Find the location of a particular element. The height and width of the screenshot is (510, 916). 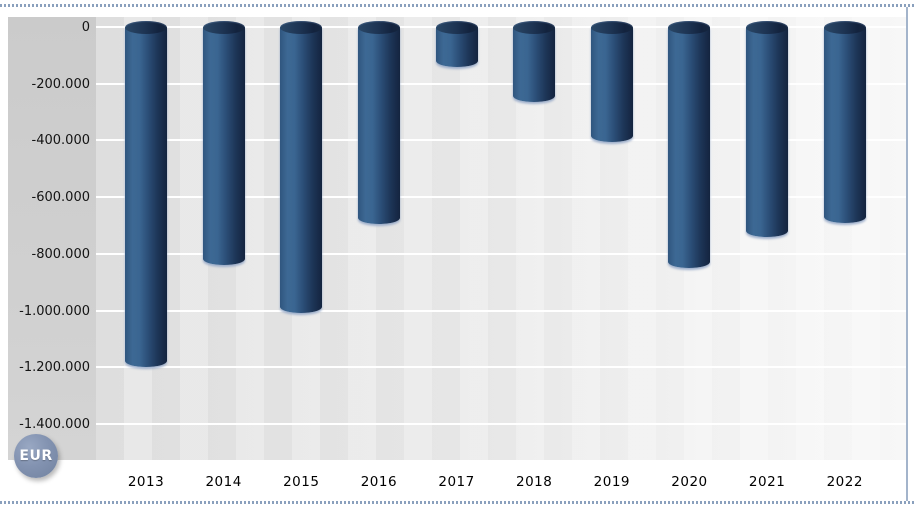

y-tick-label--600.000: -600.000 is located at coordinates (60, 198).